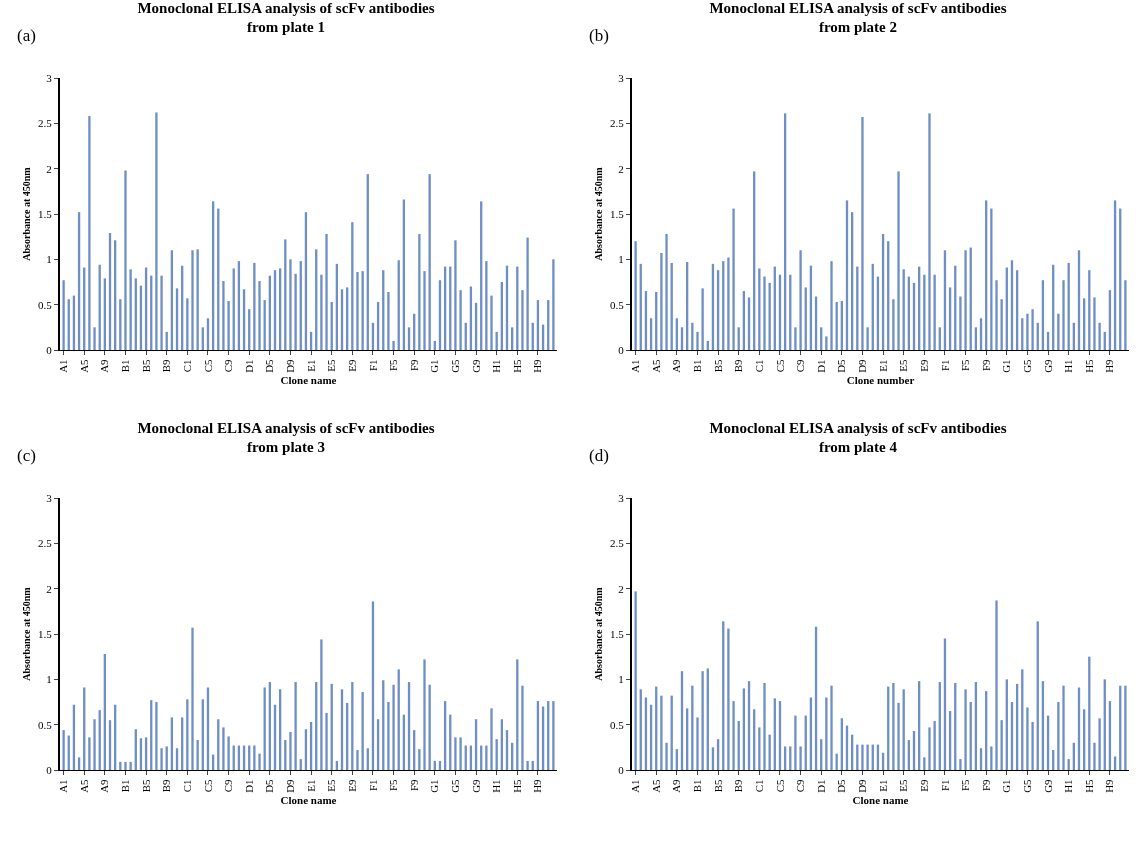 The width and height of the screenshot is (1145, 855). Describe the element at coordinates (599, 455) in the screenshot. I see `text: (d)` at that location.